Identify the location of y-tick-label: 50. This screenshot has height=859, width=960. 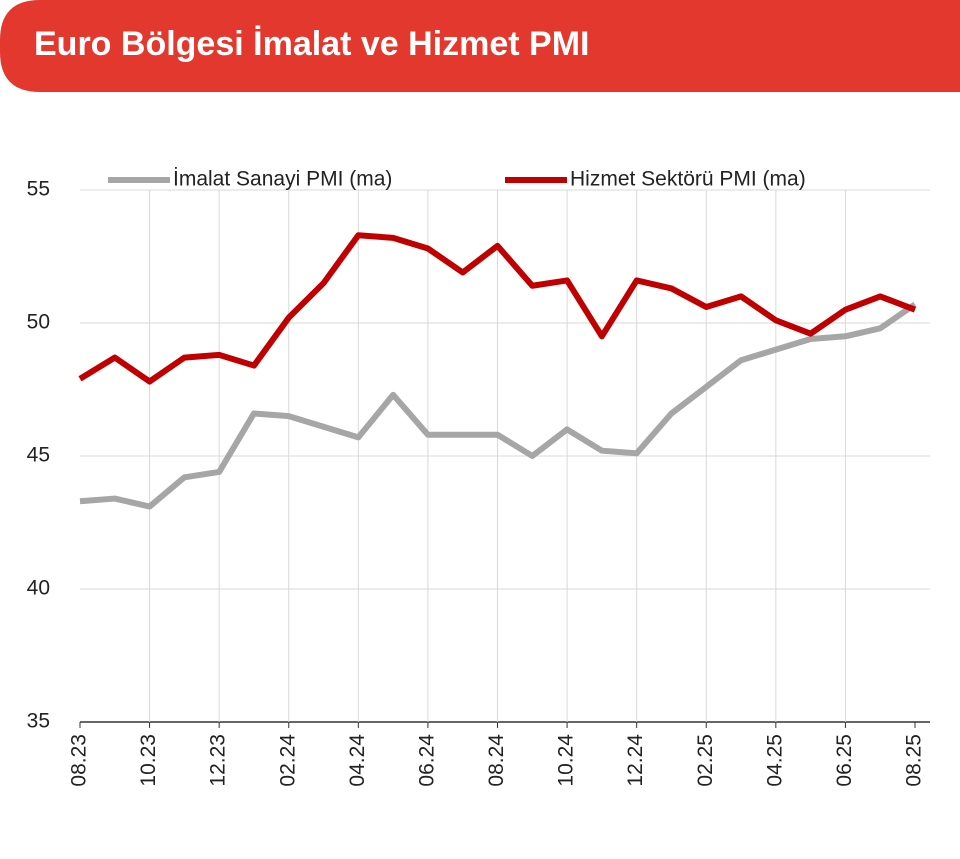
(38, 322).